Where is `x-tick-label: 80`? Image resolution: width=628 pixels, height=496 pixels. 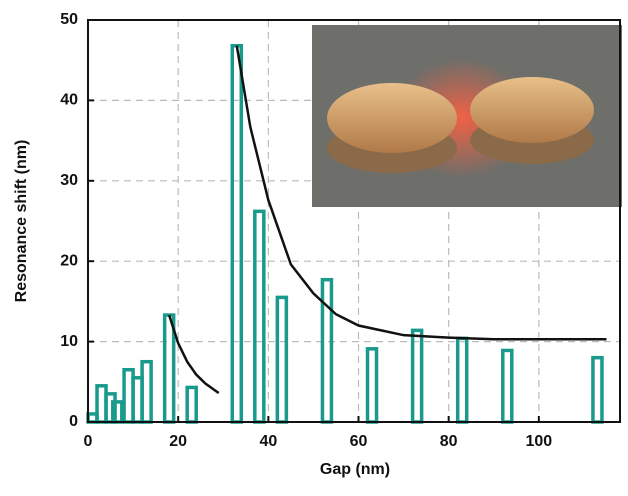 x-tick-label: 80 is located at coordinates (449, 441).